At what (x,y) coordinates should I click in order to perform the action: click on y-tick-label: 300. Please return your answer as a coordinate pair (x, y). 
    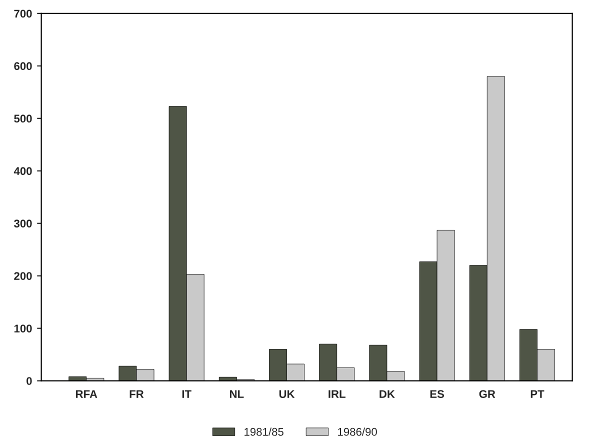
    Looking at the image, I should click on (23, 224).